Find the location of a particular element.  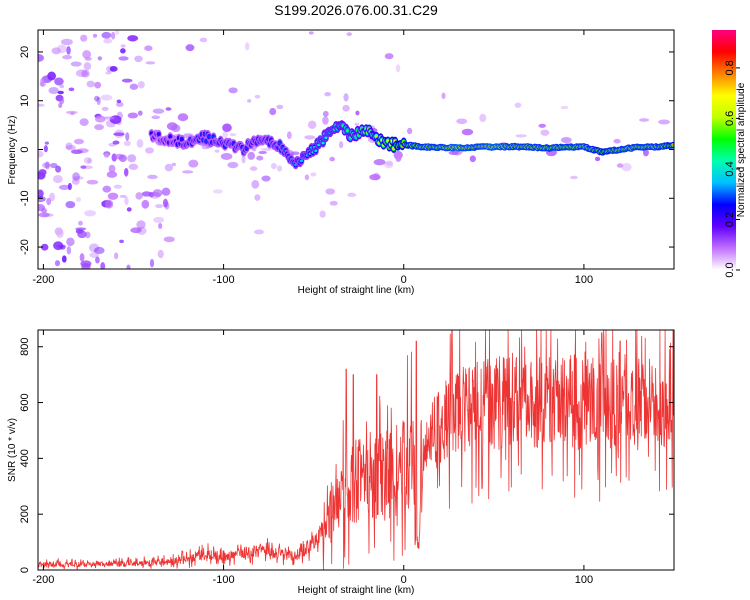

figure-title: S199.2026.076.00.31.C29 is located at coordinates (356, 10).